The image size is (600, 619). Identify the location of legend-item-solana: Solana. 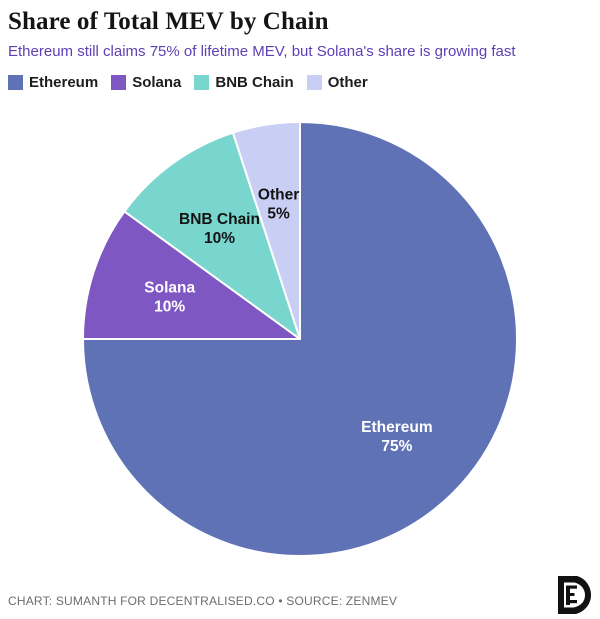
(146, 82).